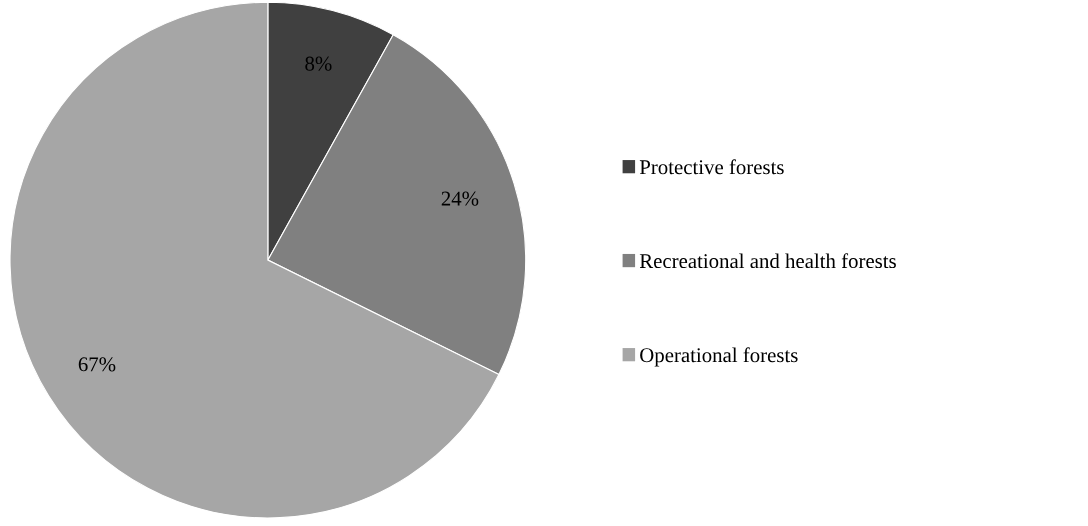  Describe the element at coordinates (318, 63) in the screenshot. I see `data-label: 8%` at that location.